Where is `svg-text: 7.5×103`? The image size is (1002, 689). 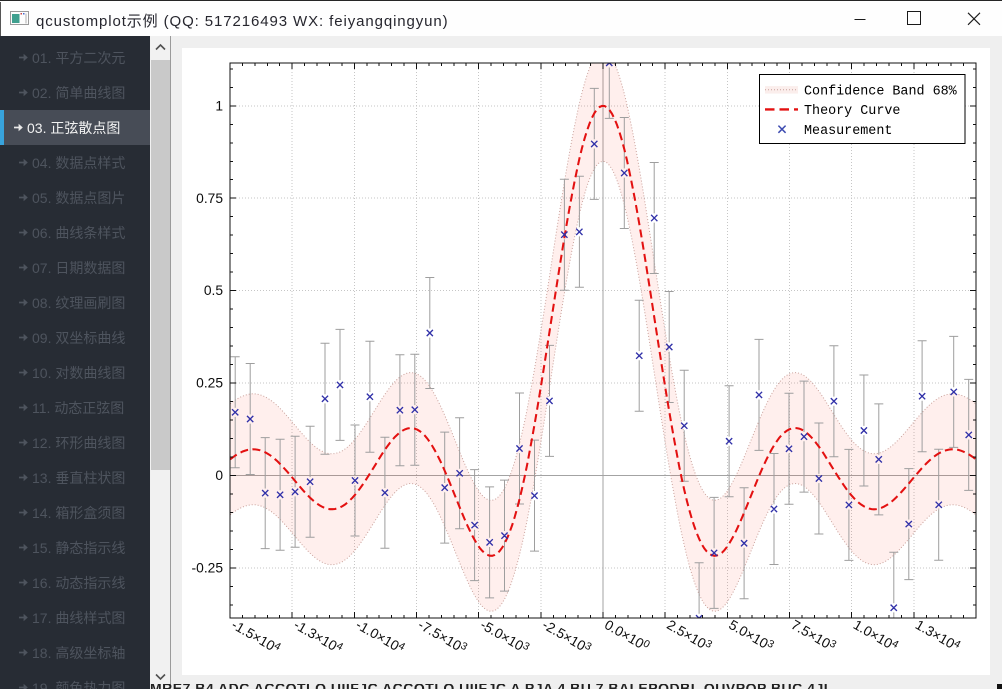 svg-text: 7.5×103 is located at coordinates (814, 635).